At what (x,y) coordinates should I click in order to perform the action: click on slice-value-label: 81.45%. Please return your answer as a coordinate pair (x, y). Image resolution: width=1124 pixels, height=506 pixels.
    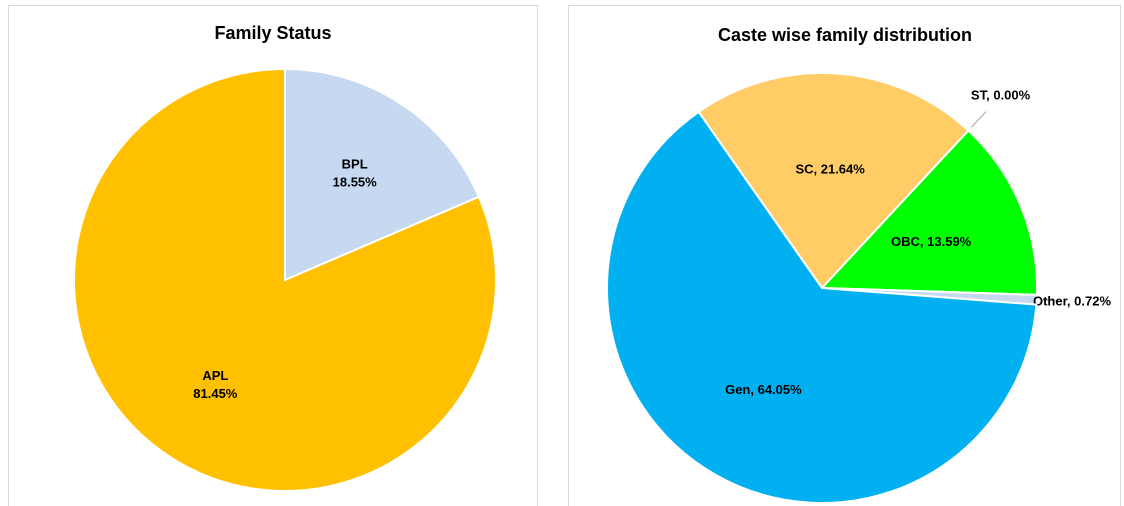
    Looking at the image, I should click on (215, 393).